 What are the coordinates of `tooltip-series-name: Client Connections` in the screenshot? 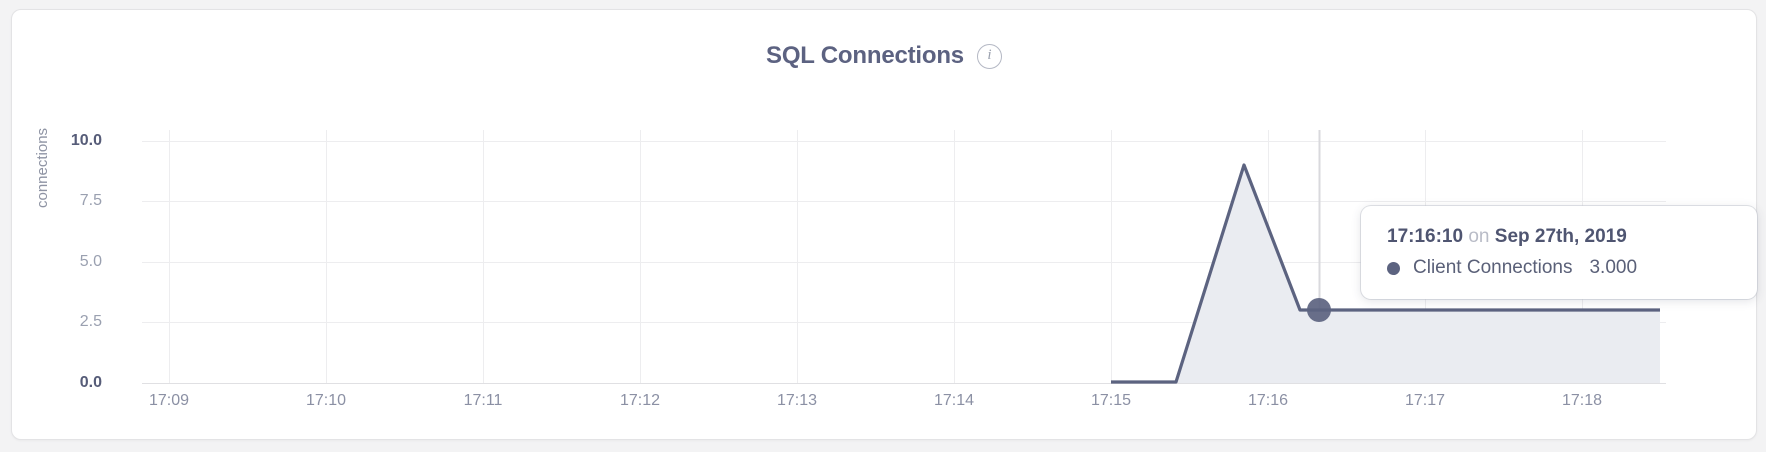 It's located at (1493, 267).